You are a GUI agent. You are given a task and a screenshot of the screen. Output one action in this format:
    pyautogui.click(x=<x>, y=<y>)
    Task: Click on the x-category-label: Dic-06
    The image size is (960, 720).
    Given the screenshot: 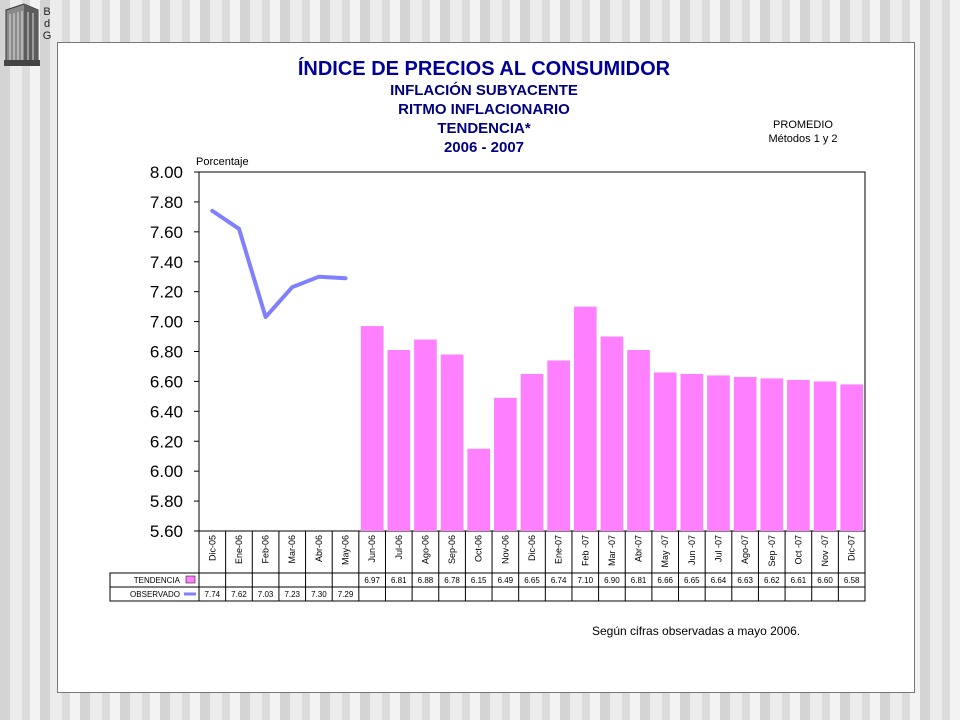 What is the action you would take?
    pyautogui.click(x=532, y=548)
    